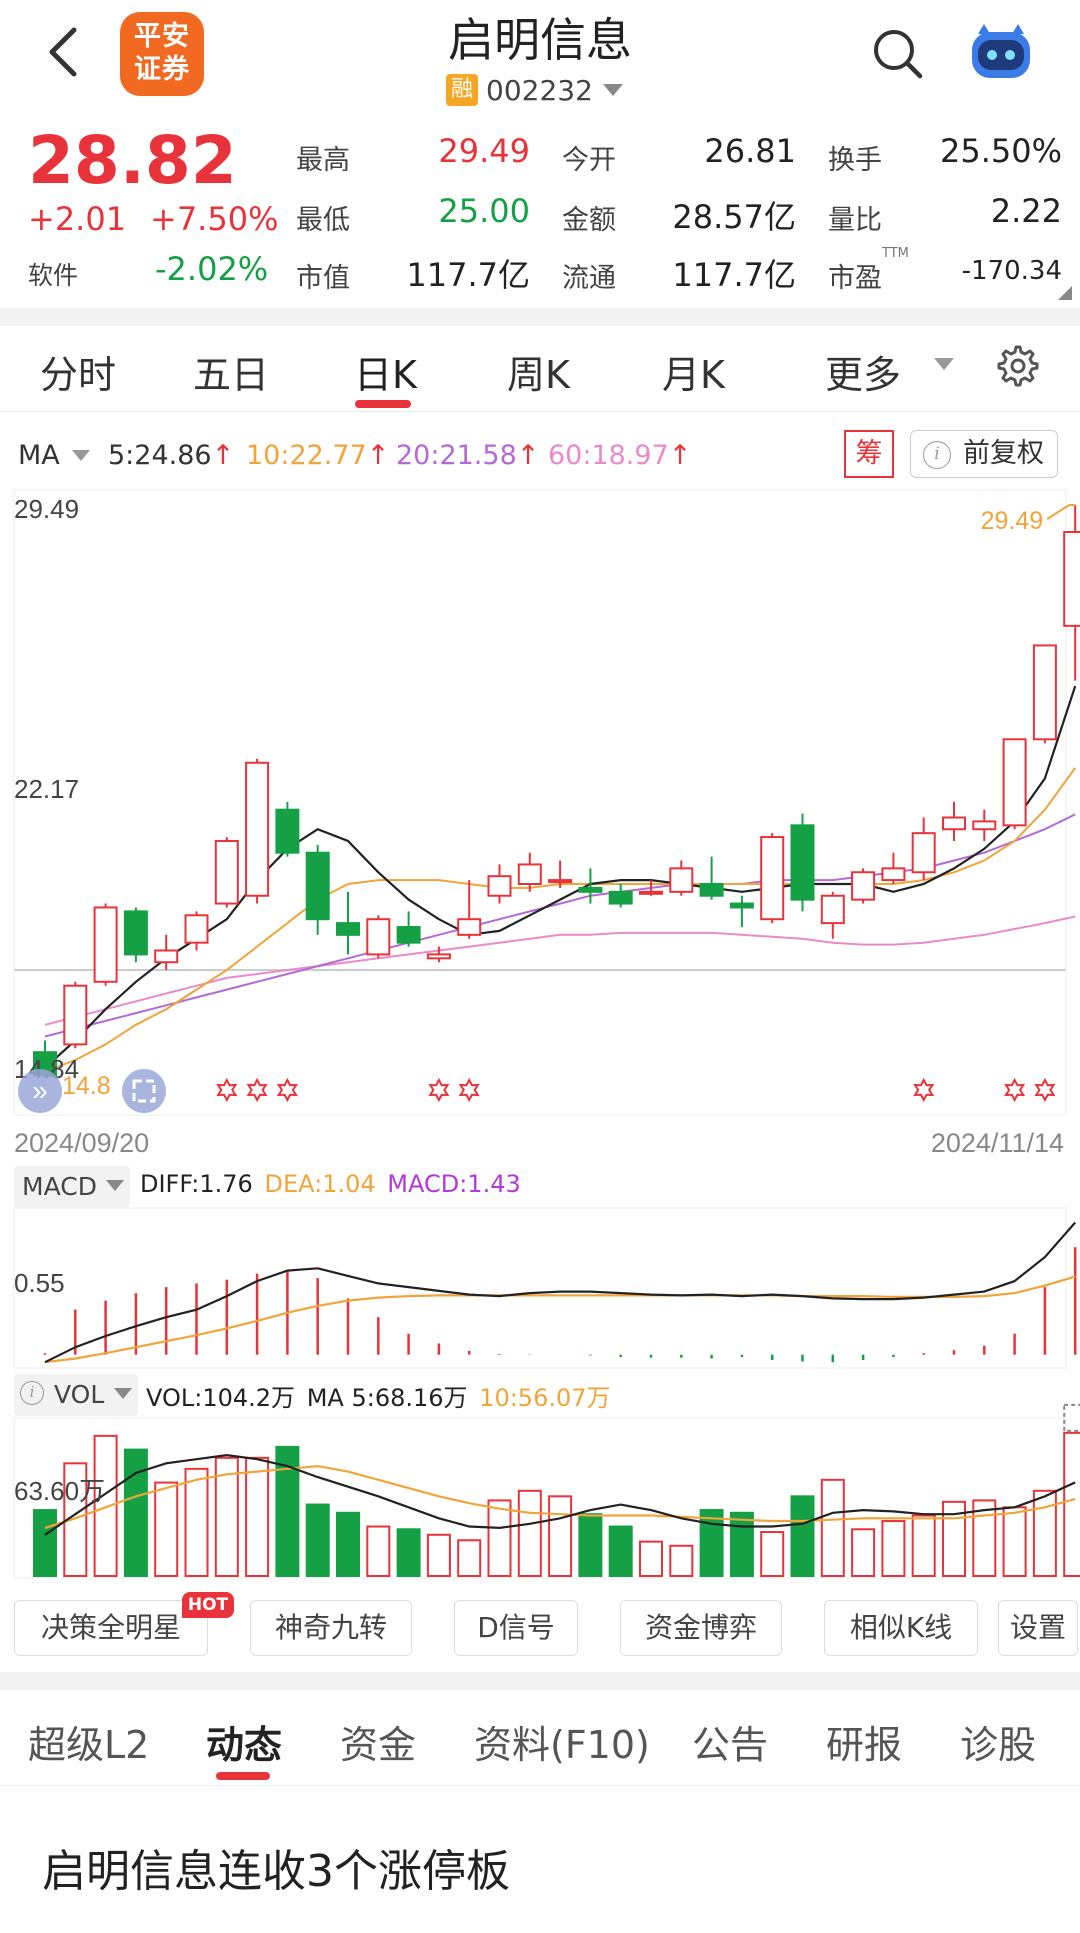  Describe the element at coordinates (620, 455) in the screenshot. I see `ma60-value: 60:18.97↑` at that location.